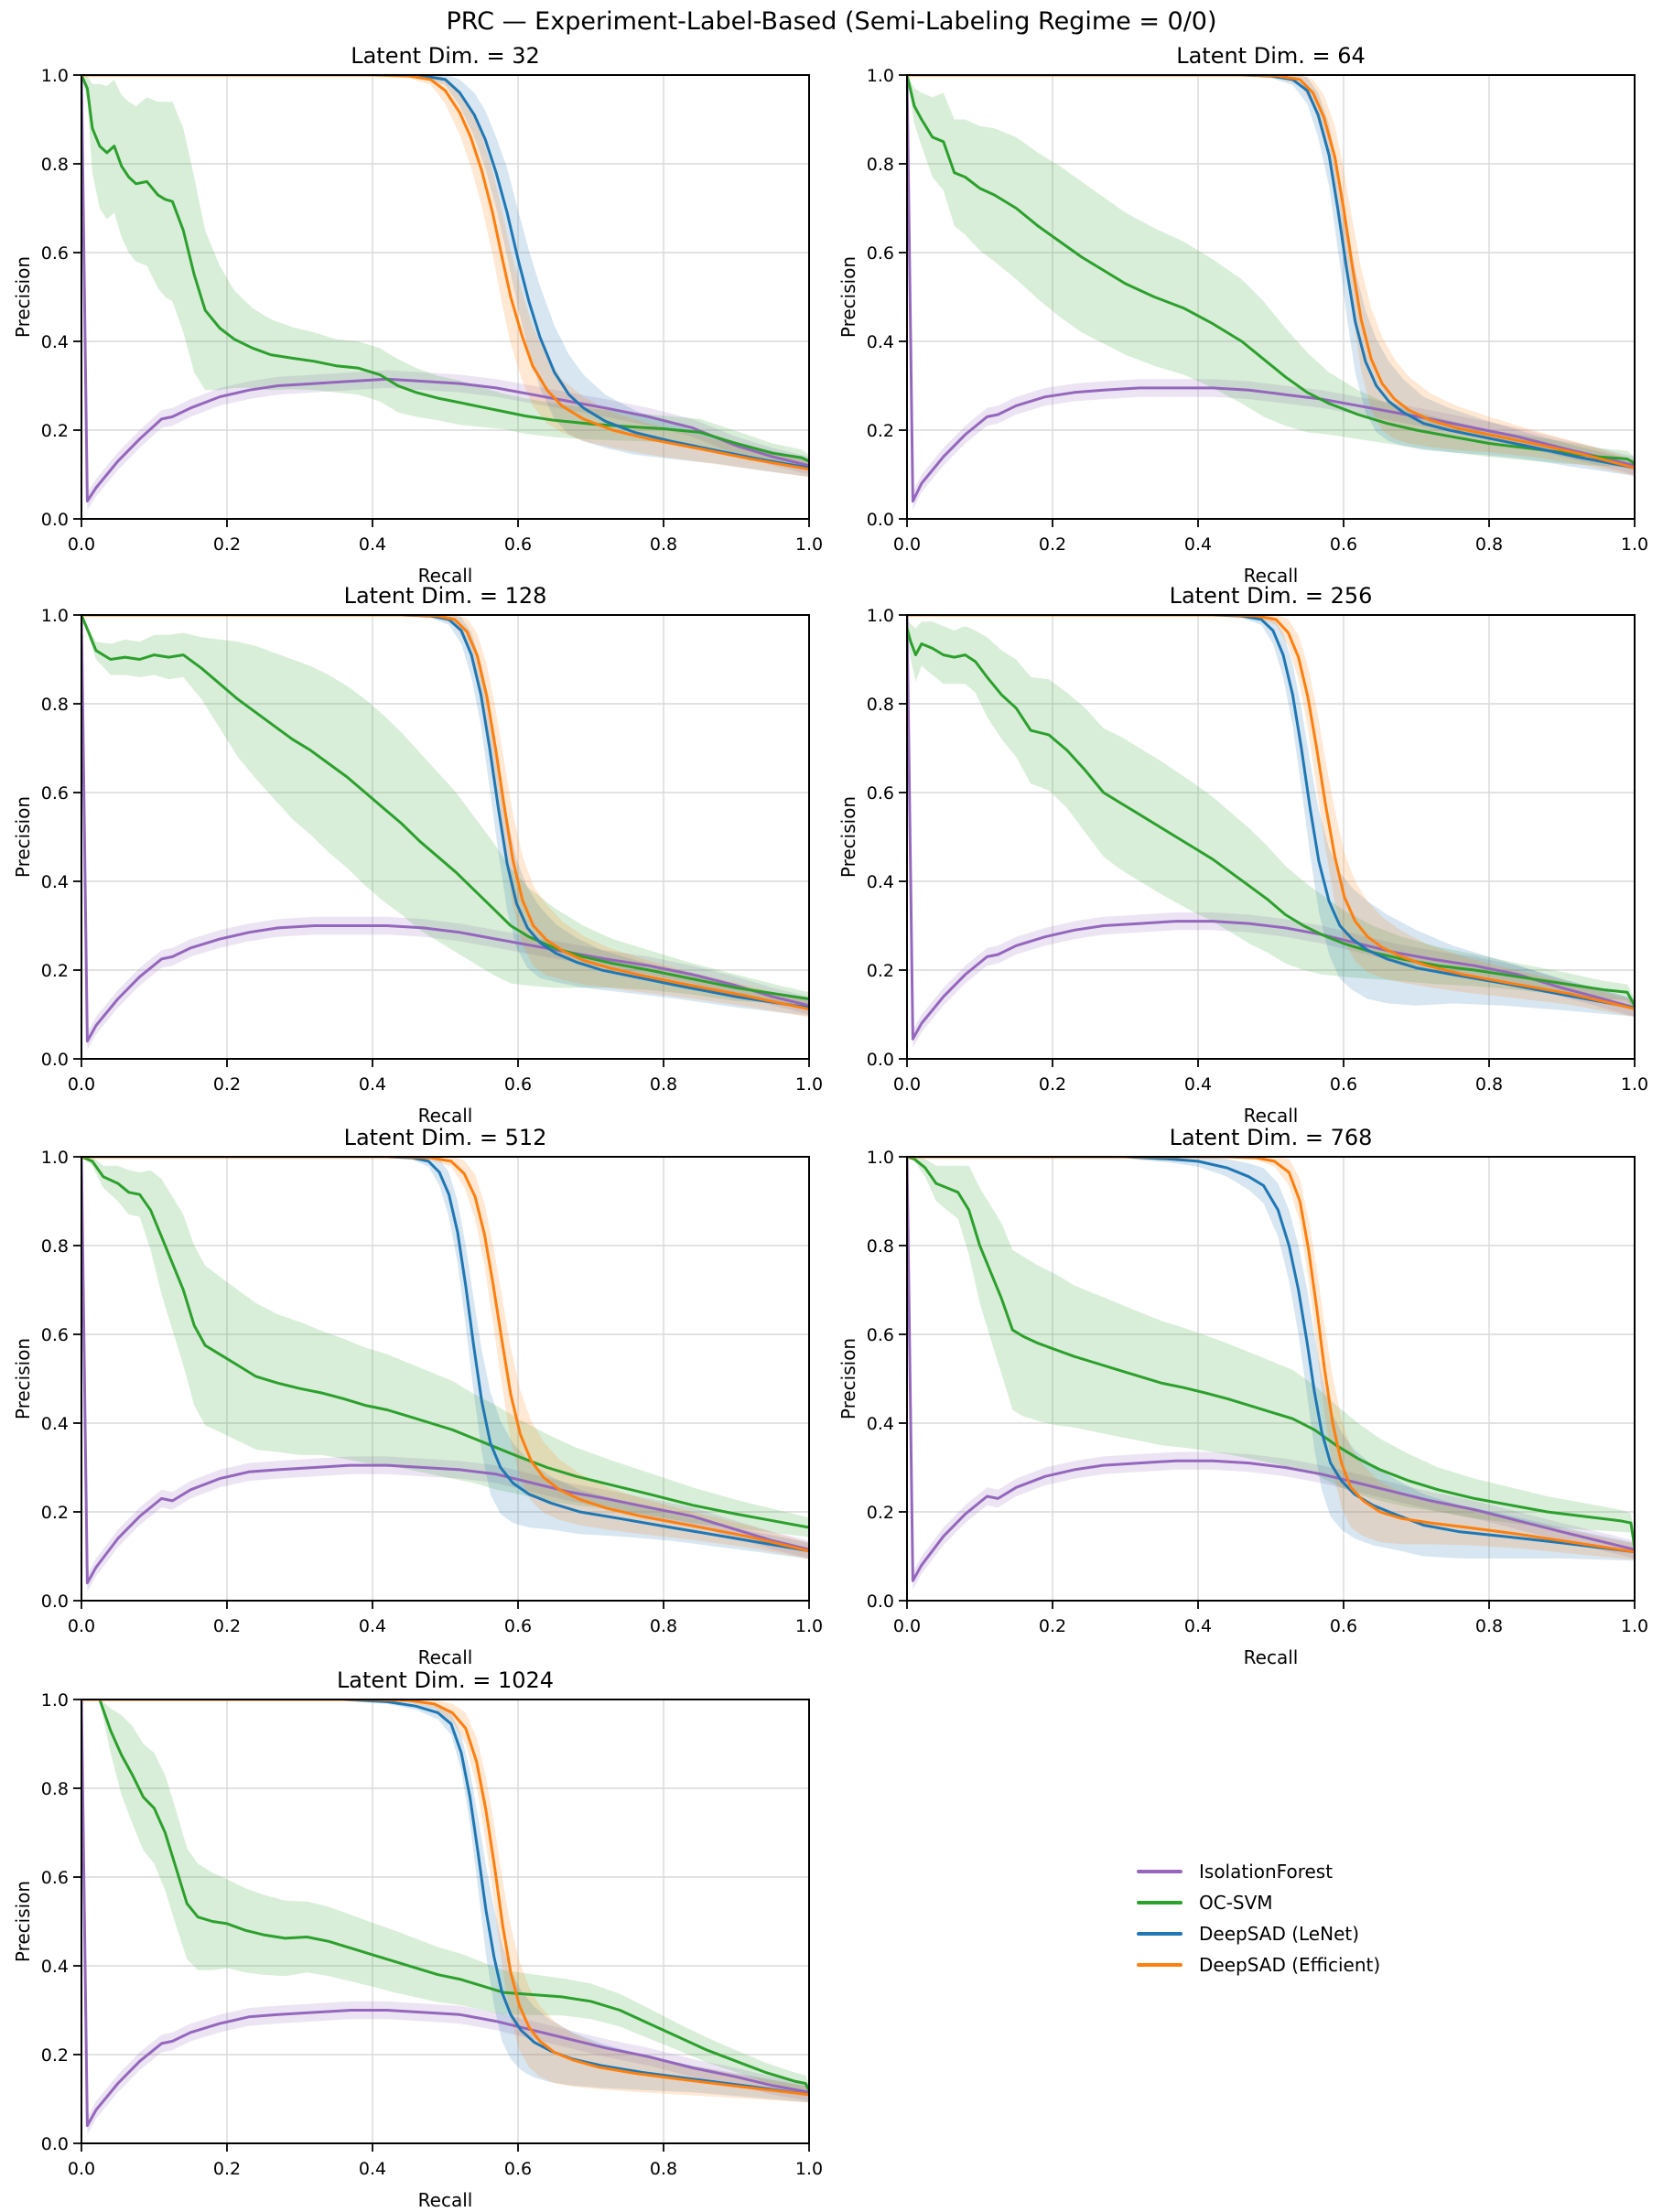 The height and width of the screenshot is (2212, 1663). I want to click on subplot-title: Latent Dim. = 32, so click(445, 56).